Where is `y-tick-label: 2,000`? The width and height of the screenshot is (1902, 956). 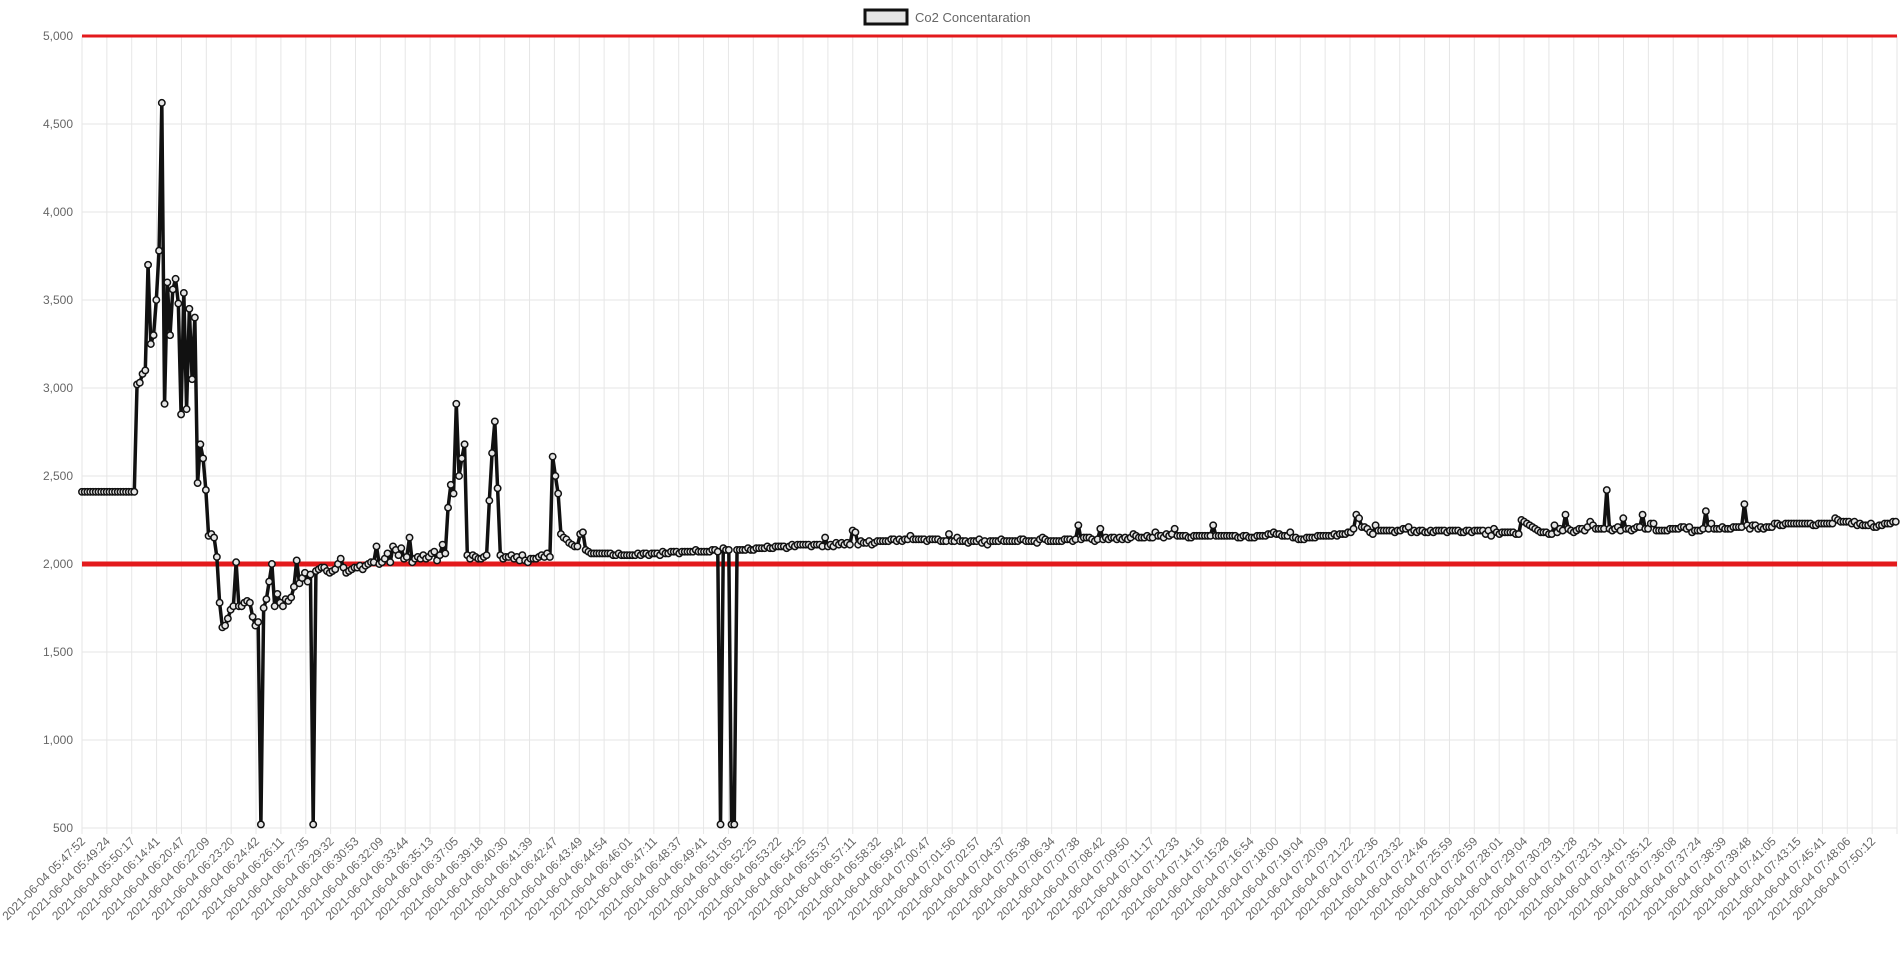
y-tick-label: 2,000 is located at coordinates (58, 564).